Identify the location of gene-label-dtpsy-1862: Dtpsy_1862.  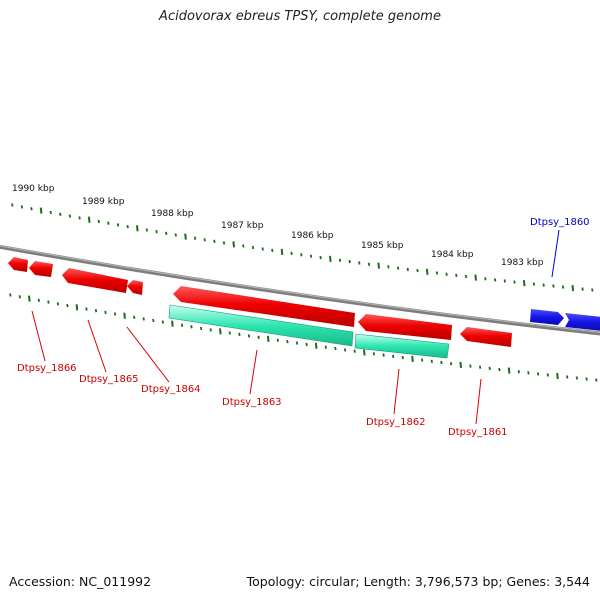
(396, 422).